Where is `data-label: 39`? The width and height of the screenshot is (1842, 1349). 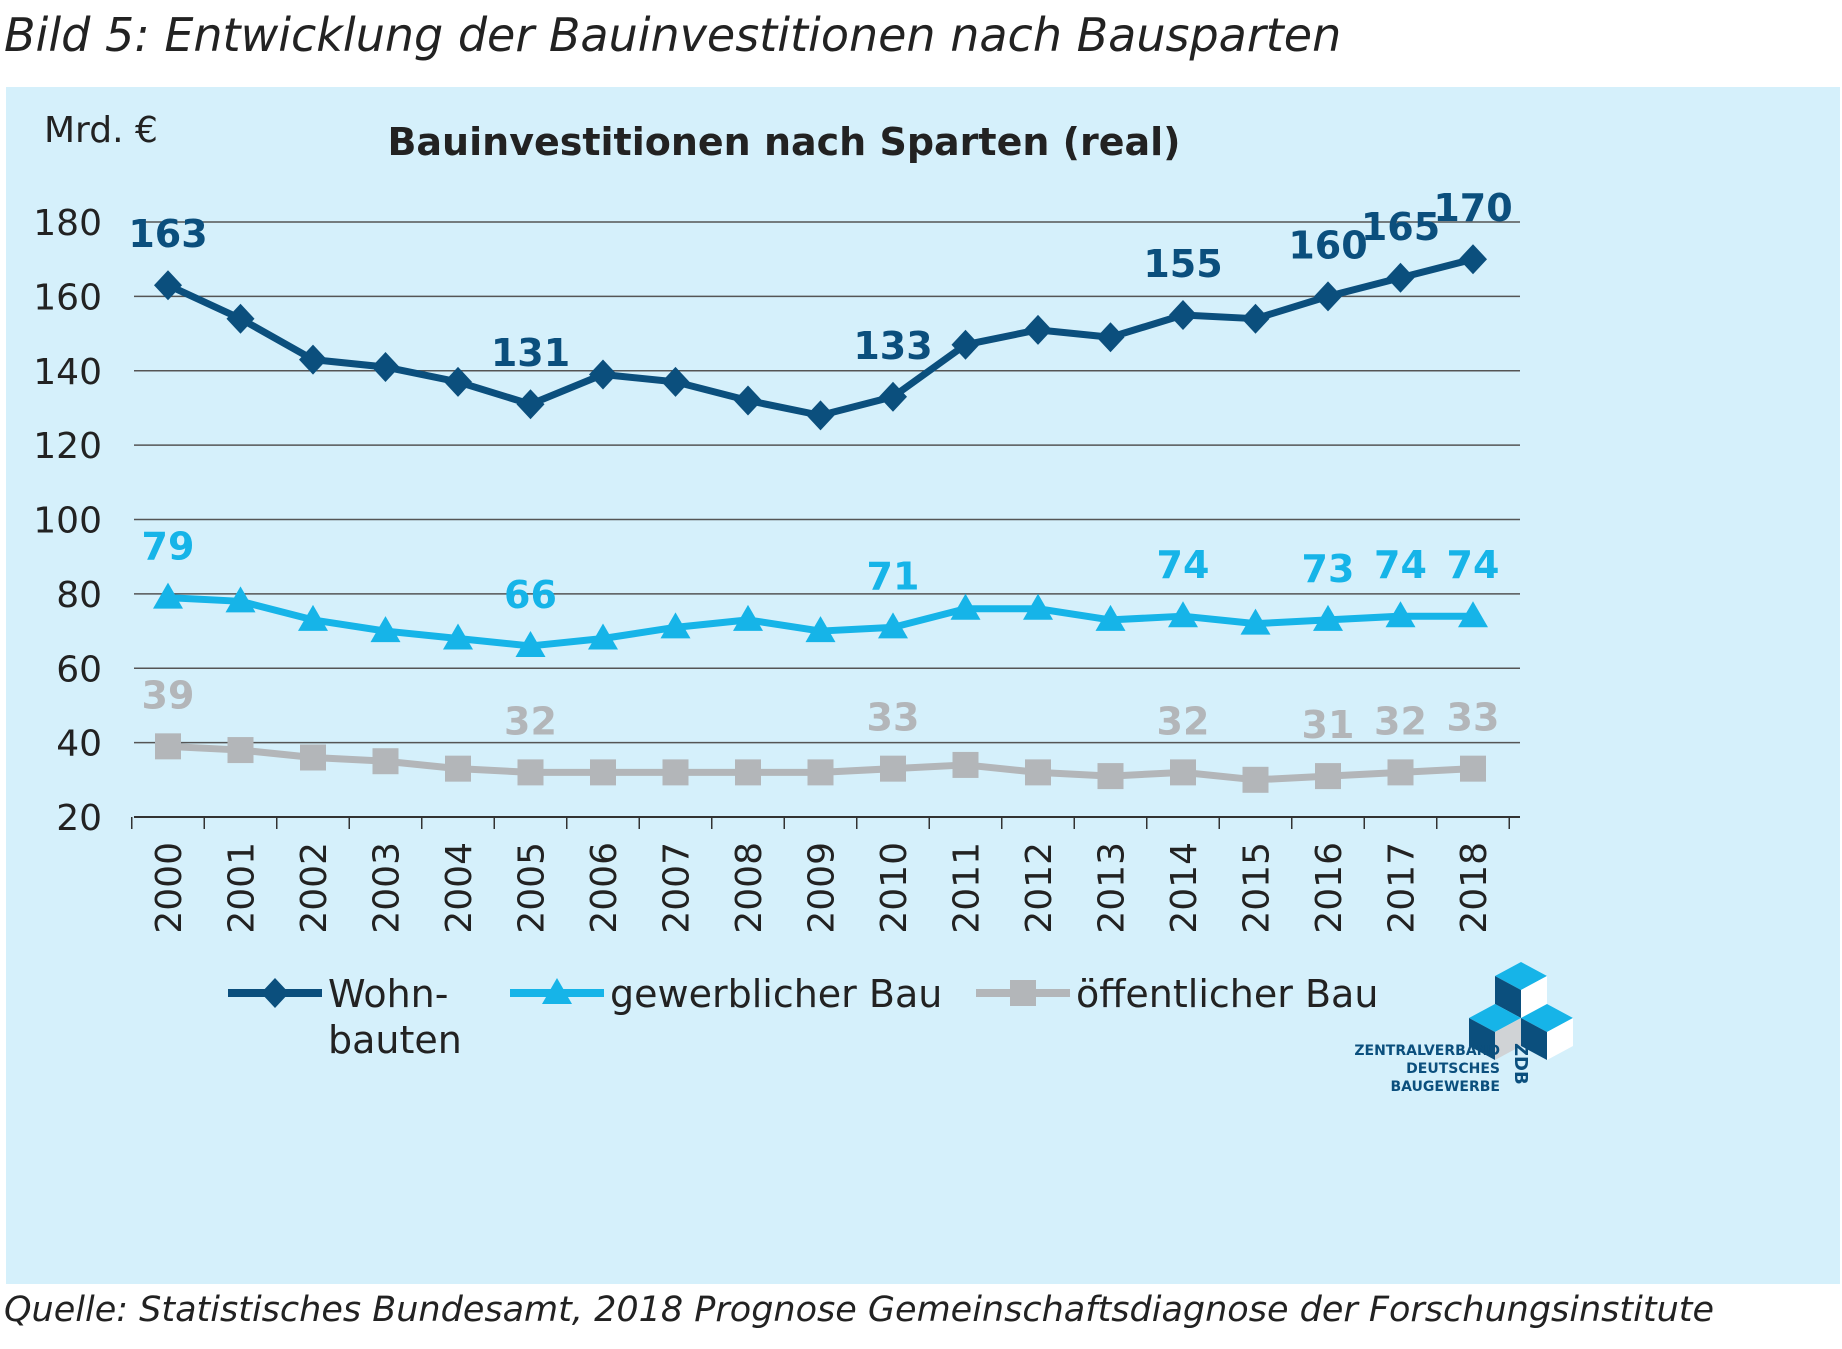 data-label: 39 is located at coordinates (168, 695).